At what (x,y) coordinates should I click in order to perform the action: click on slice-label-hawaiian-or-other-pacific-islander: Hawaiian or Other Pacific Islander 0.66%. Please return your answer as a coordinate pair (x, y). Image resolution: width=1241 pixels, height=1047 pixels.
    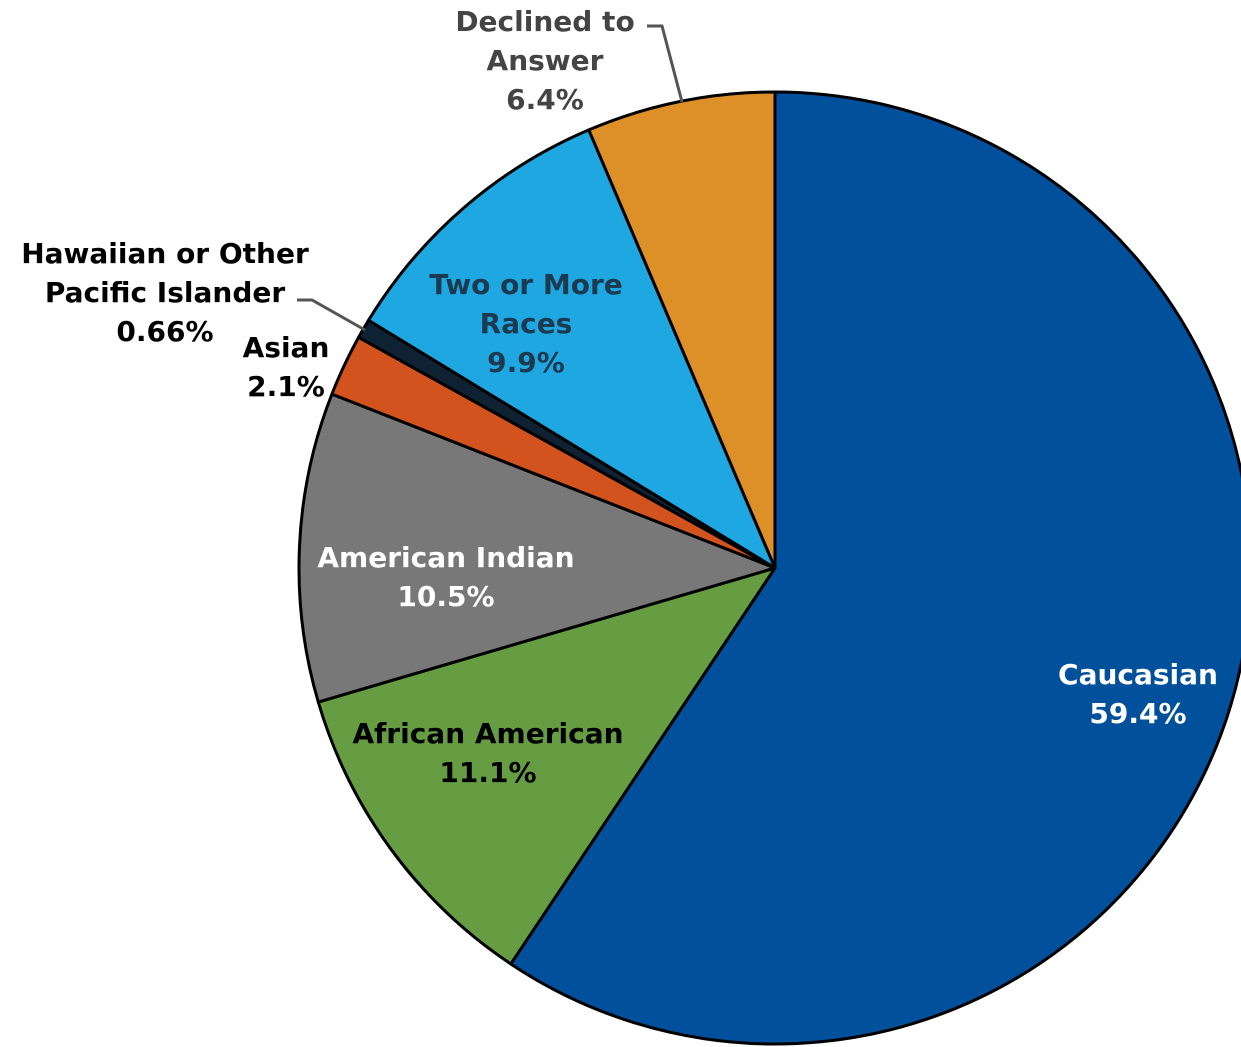
    Looking at the image, I should click on (165, 292).